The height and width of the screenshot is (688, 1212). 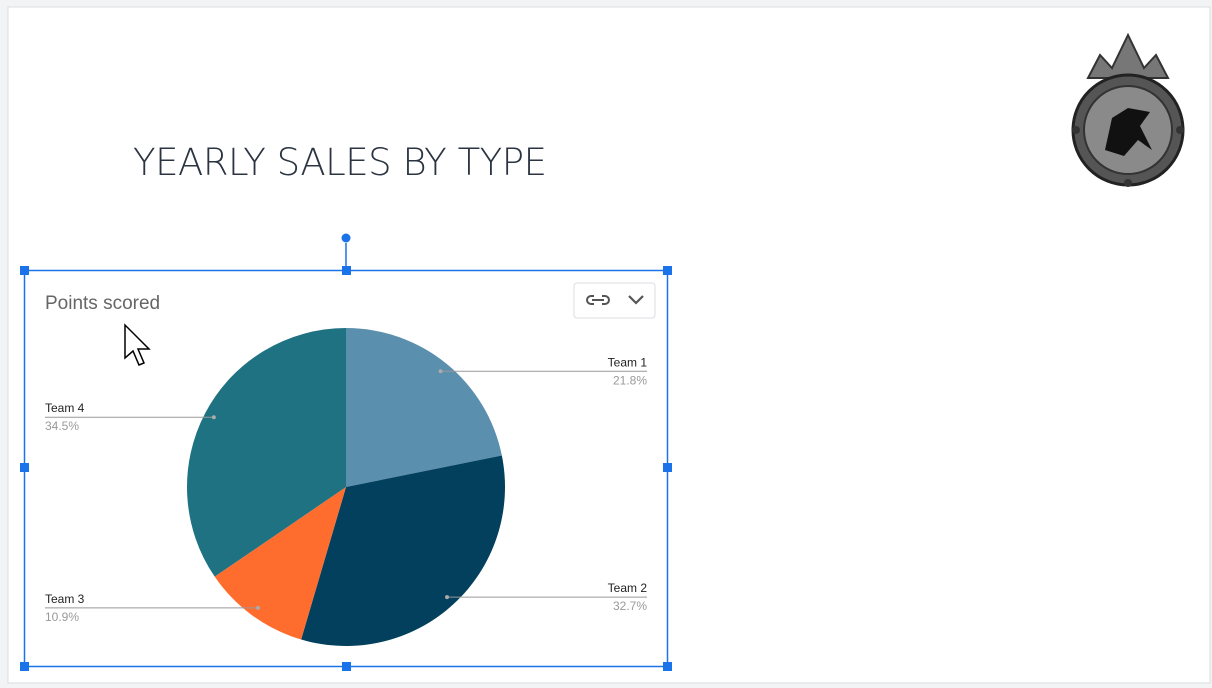 I want to click on link-options-button, so click(x=614, y=300).